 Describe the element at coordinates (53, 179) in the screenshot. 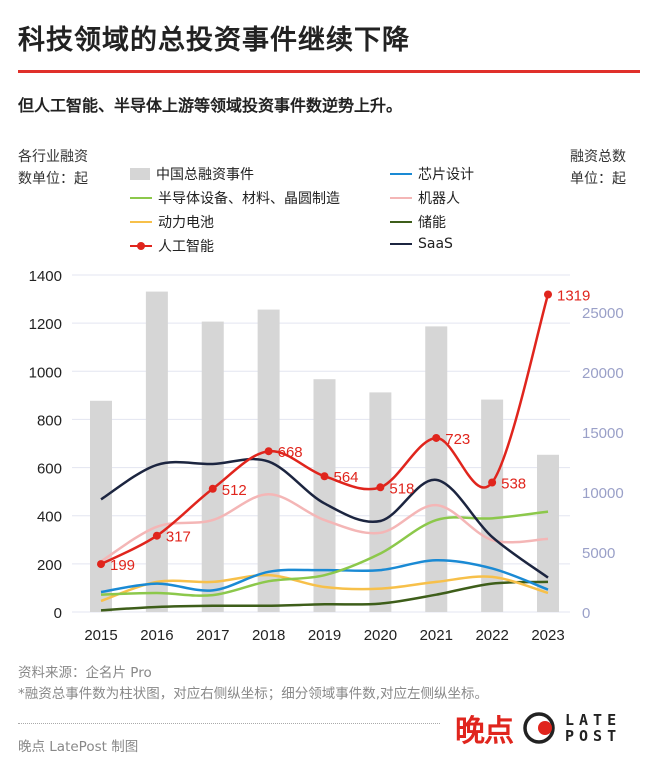

I see `left-axis-note-line: 数单位：起` at that location.